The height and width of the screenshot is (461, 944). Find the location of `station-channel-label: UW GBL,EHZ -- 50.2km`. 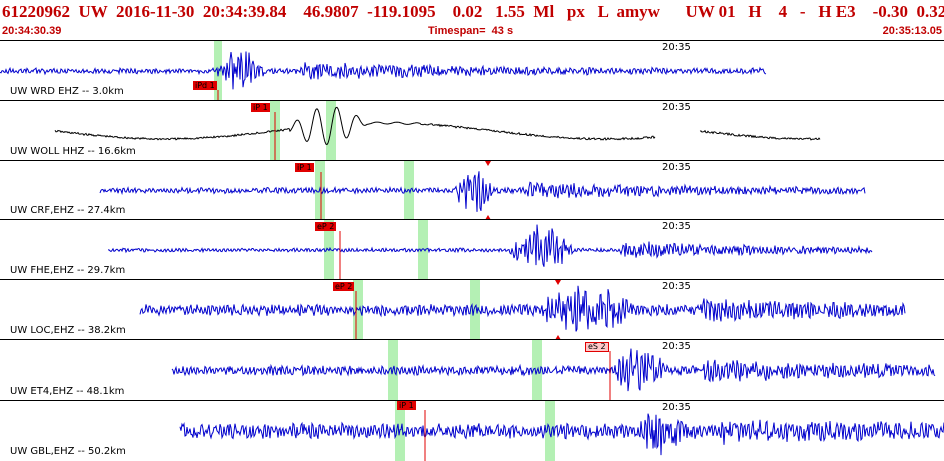

station-channel-label: UW GBL,EHZ -- 50.2km is located at coordinates (68, 451).